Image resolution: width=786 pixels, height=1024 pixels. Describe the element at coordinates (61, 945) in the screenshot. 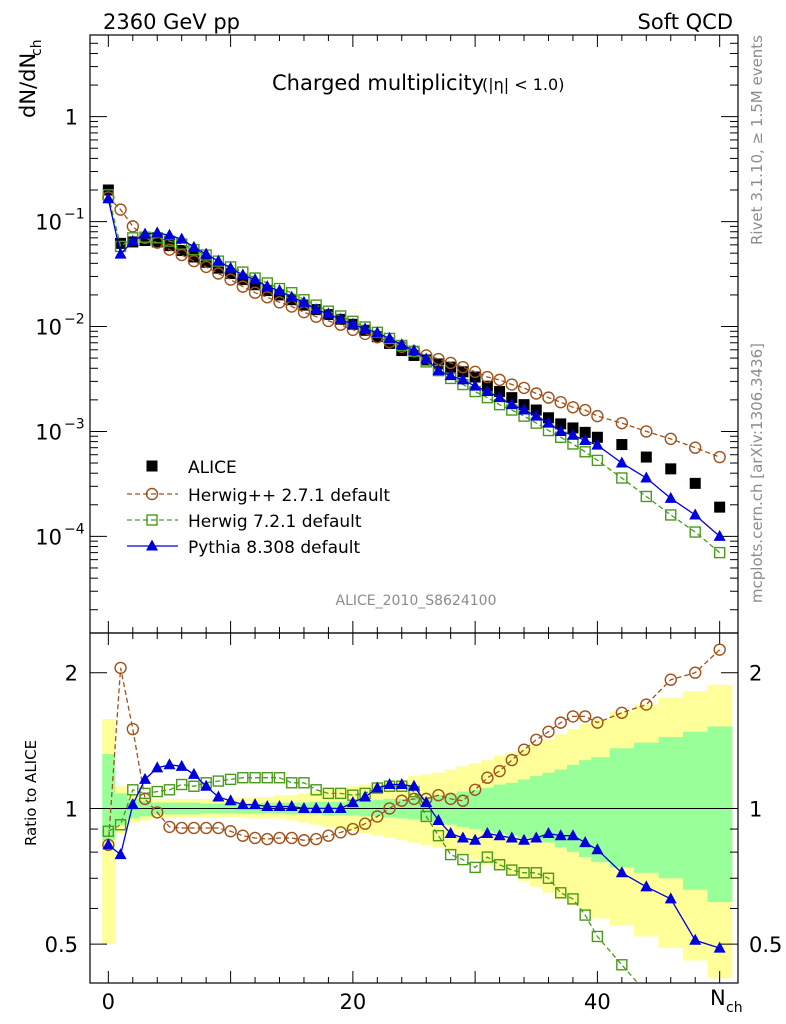

I see `y-tick-label-left: 0.5` at that location.